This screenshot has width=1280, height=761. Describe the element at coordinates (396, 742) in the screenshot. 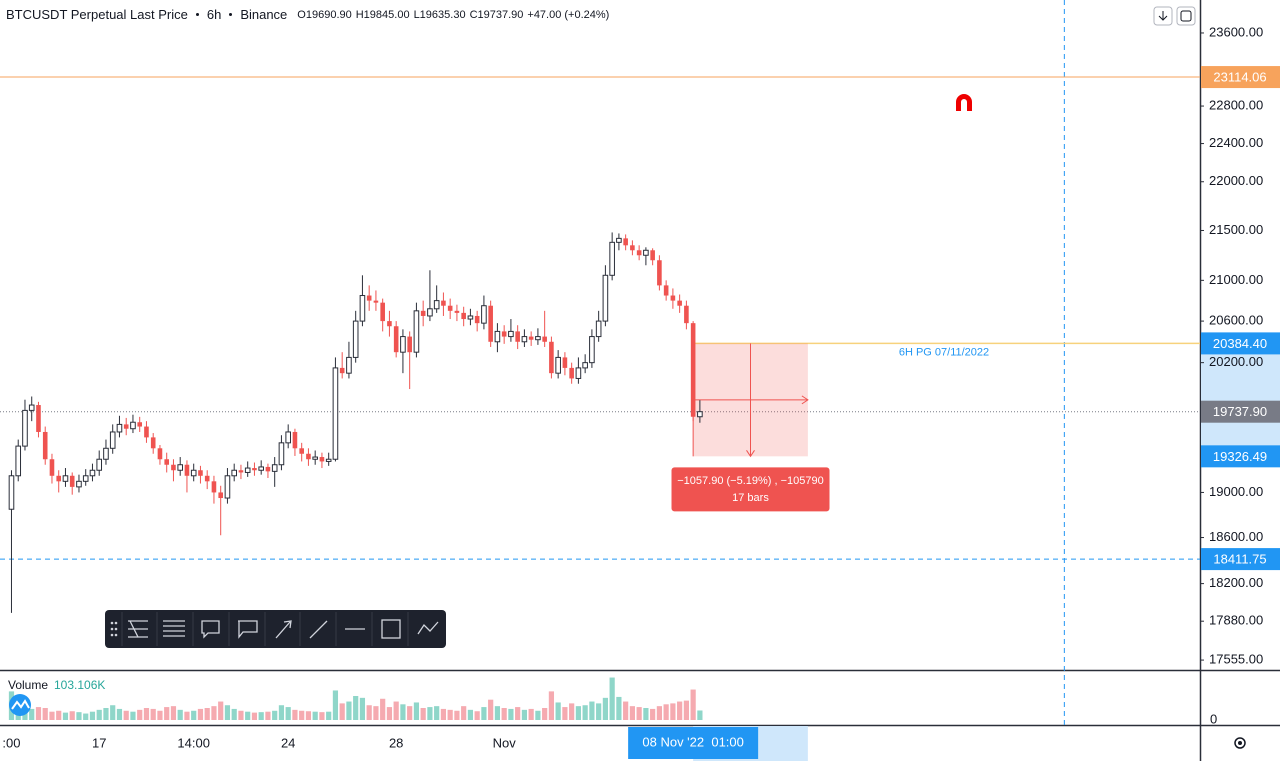

I see `x-tick-label: 28` at that location.